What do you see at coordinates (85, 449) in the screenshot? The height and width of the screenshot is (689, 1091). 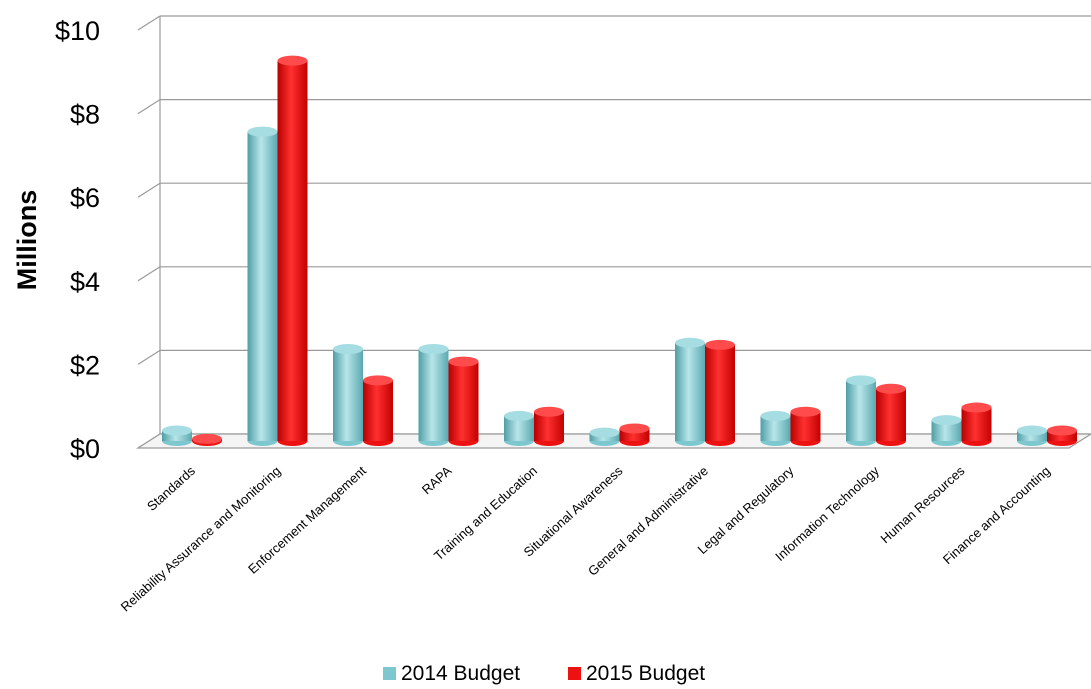 I see `y-tick-label: $0` at bounding box center [85, 449].